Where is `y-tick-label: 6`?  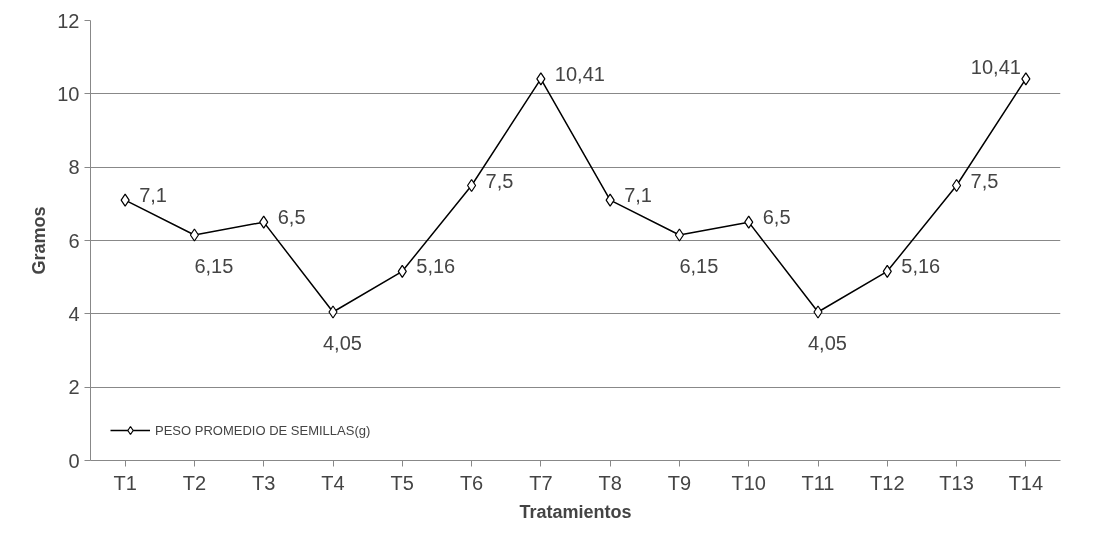
y-tick-label: 6 is located at coordinates (74, 240).